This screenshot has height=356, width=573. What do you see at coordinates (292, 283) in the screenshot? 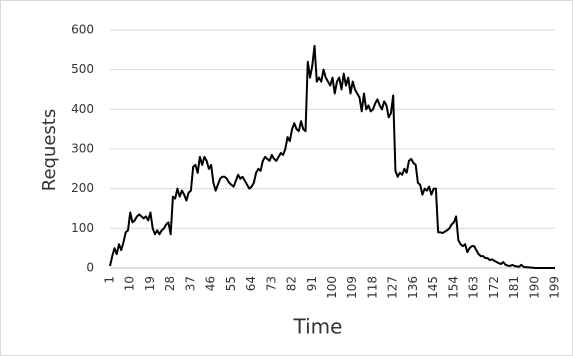
I see `x-tick-label: 82` at bounding box center [292, 283].